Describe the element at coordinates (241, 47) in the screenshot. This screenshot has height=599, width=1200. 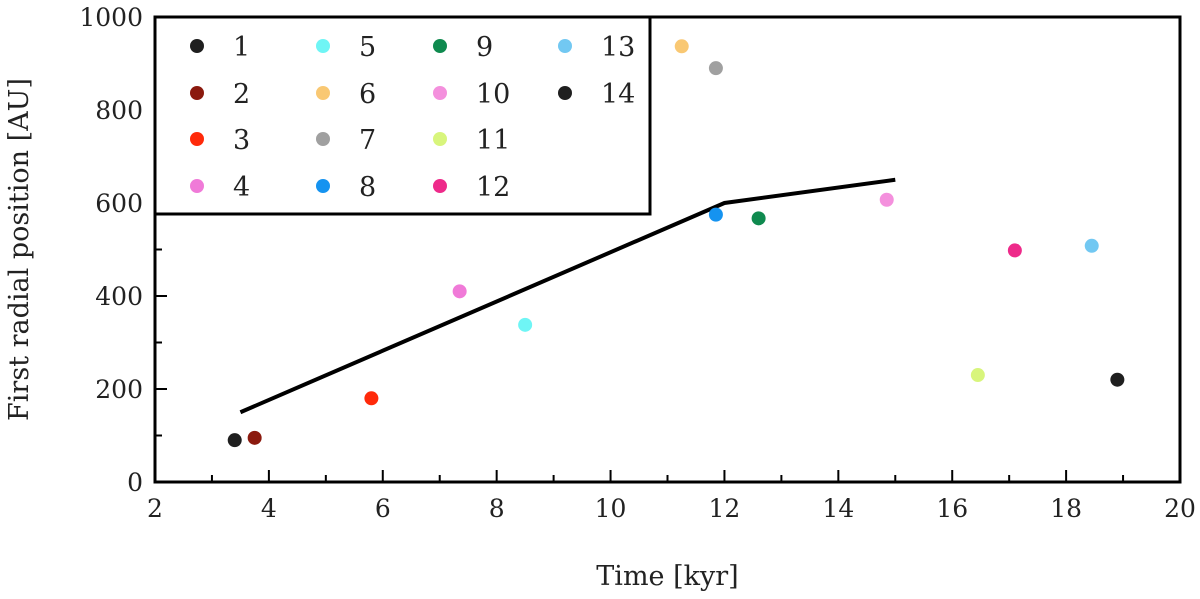
I see `legend-label-1: 1` at that location.